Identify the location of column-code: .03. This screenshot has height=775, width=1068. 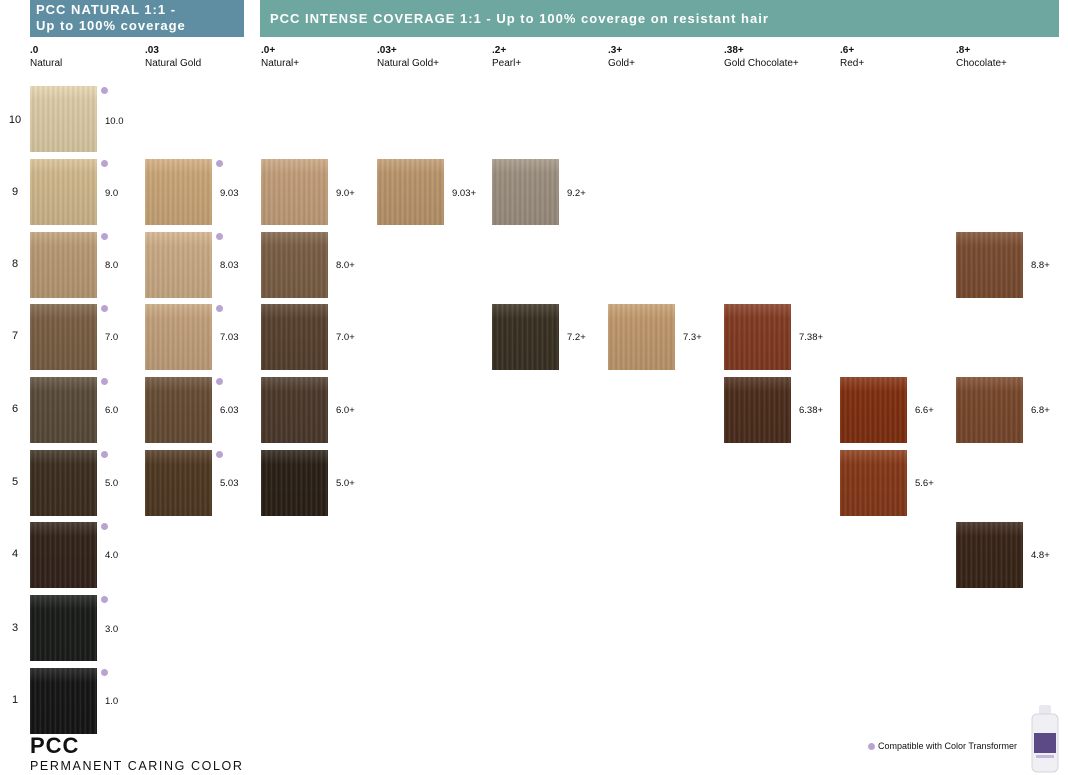
(152, 50).